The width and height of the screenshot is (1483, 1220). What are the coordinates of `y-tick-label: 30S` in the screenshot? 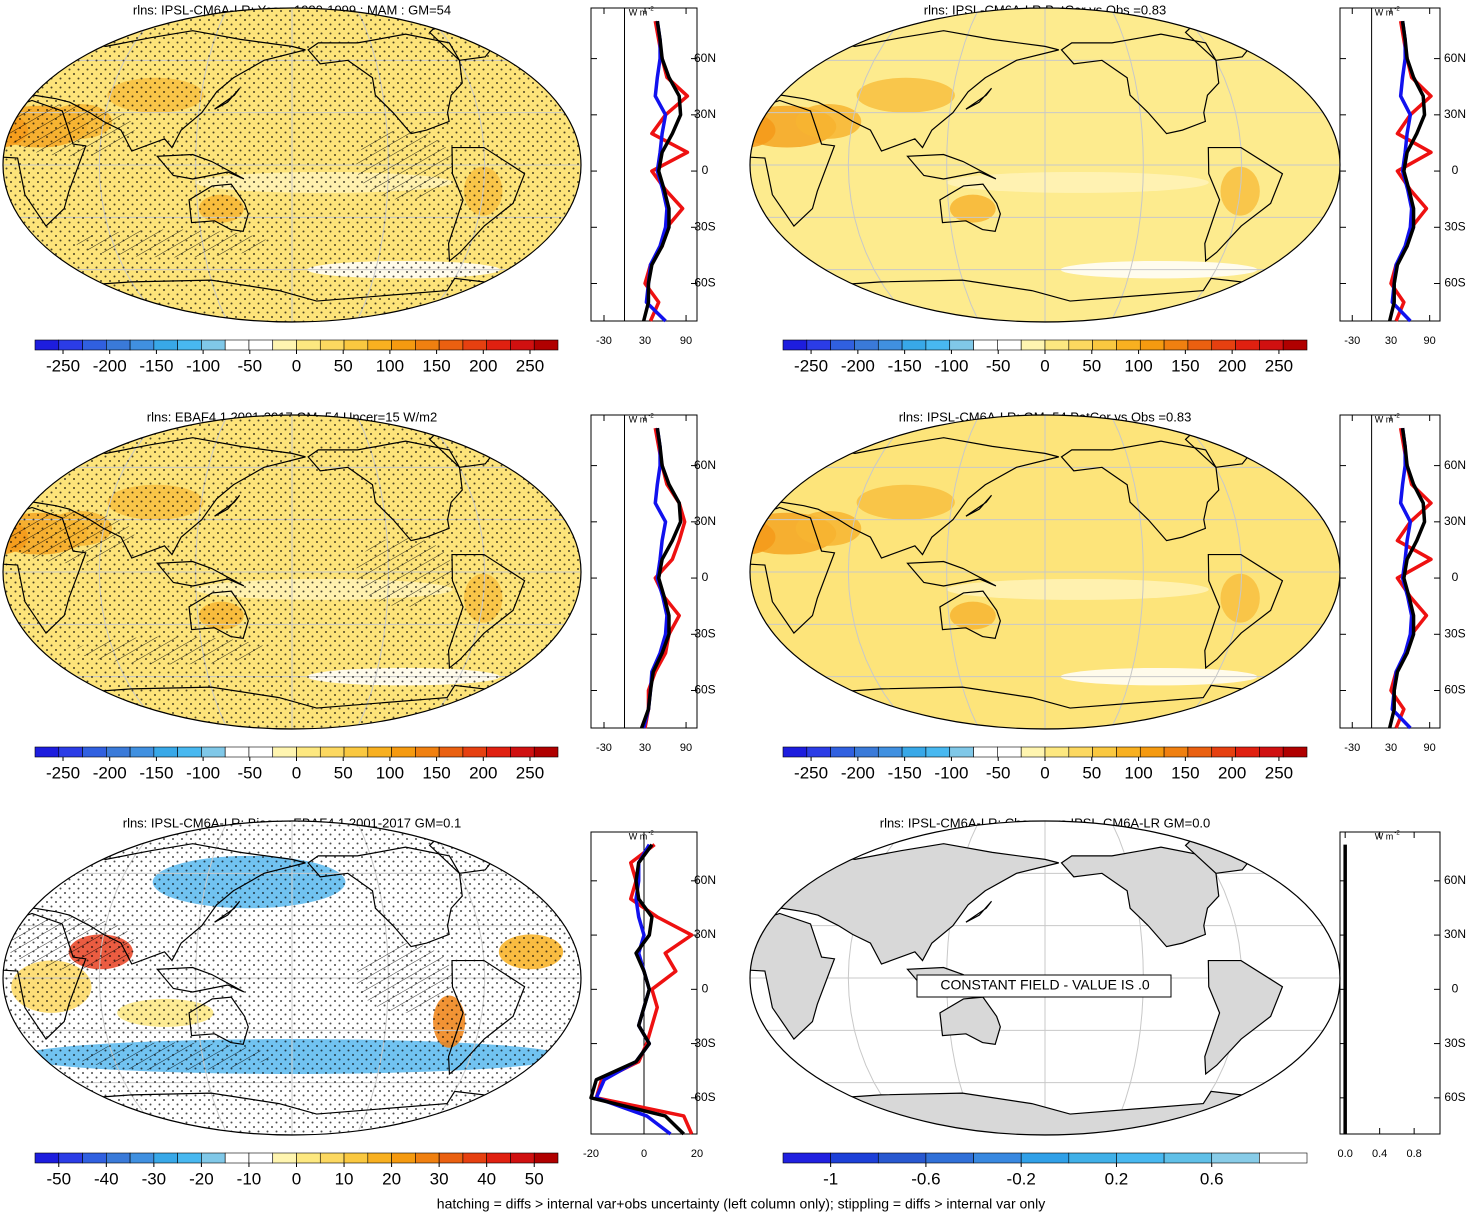 It's located at (1454, 633).